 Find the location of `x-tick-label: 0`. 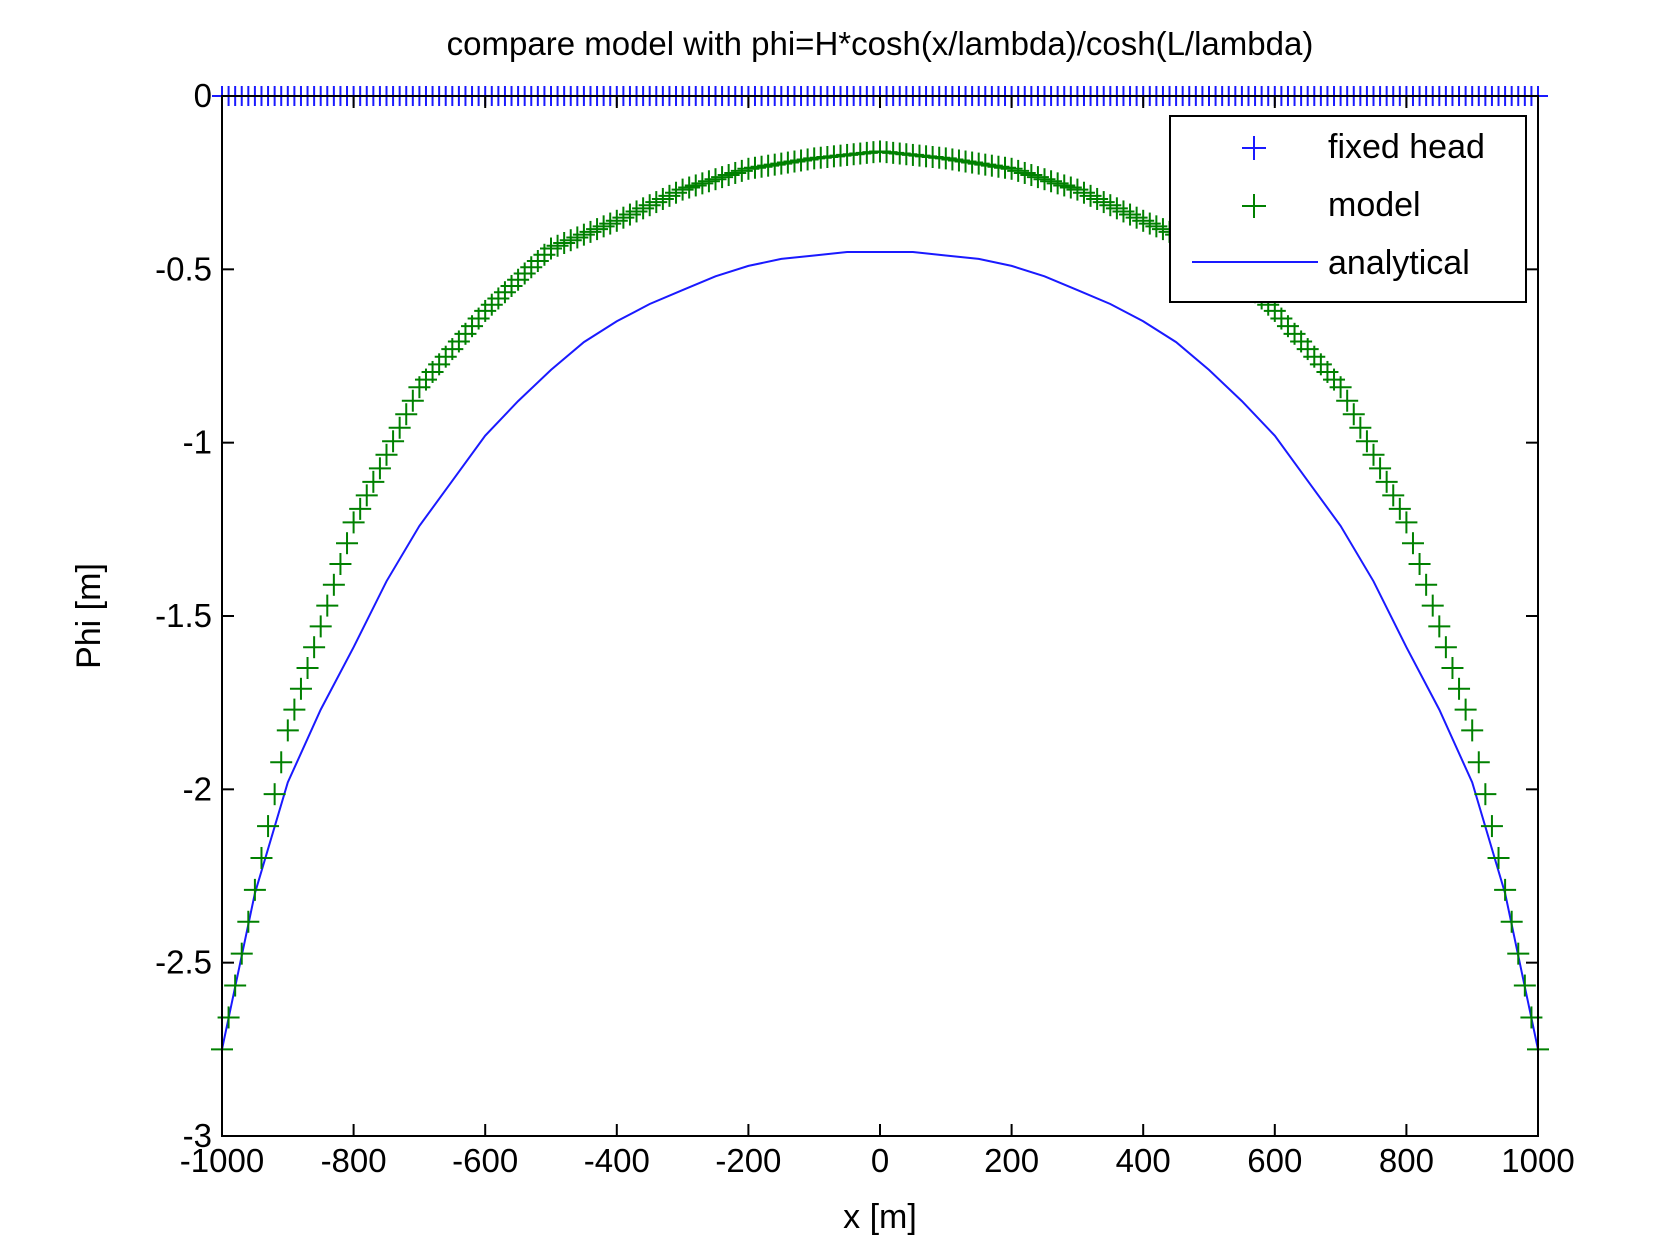

x-tick-label: 0 is located at coordinates (880, 1160).